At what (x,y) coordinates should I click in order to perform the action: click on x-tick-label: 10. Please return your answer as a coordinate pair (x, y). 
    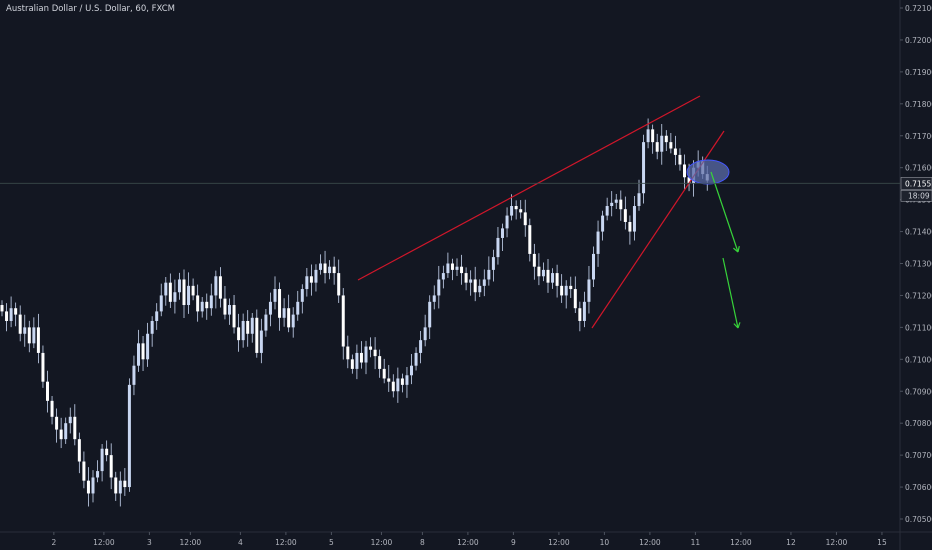
    Looking at the image, I should click on (605, 542).